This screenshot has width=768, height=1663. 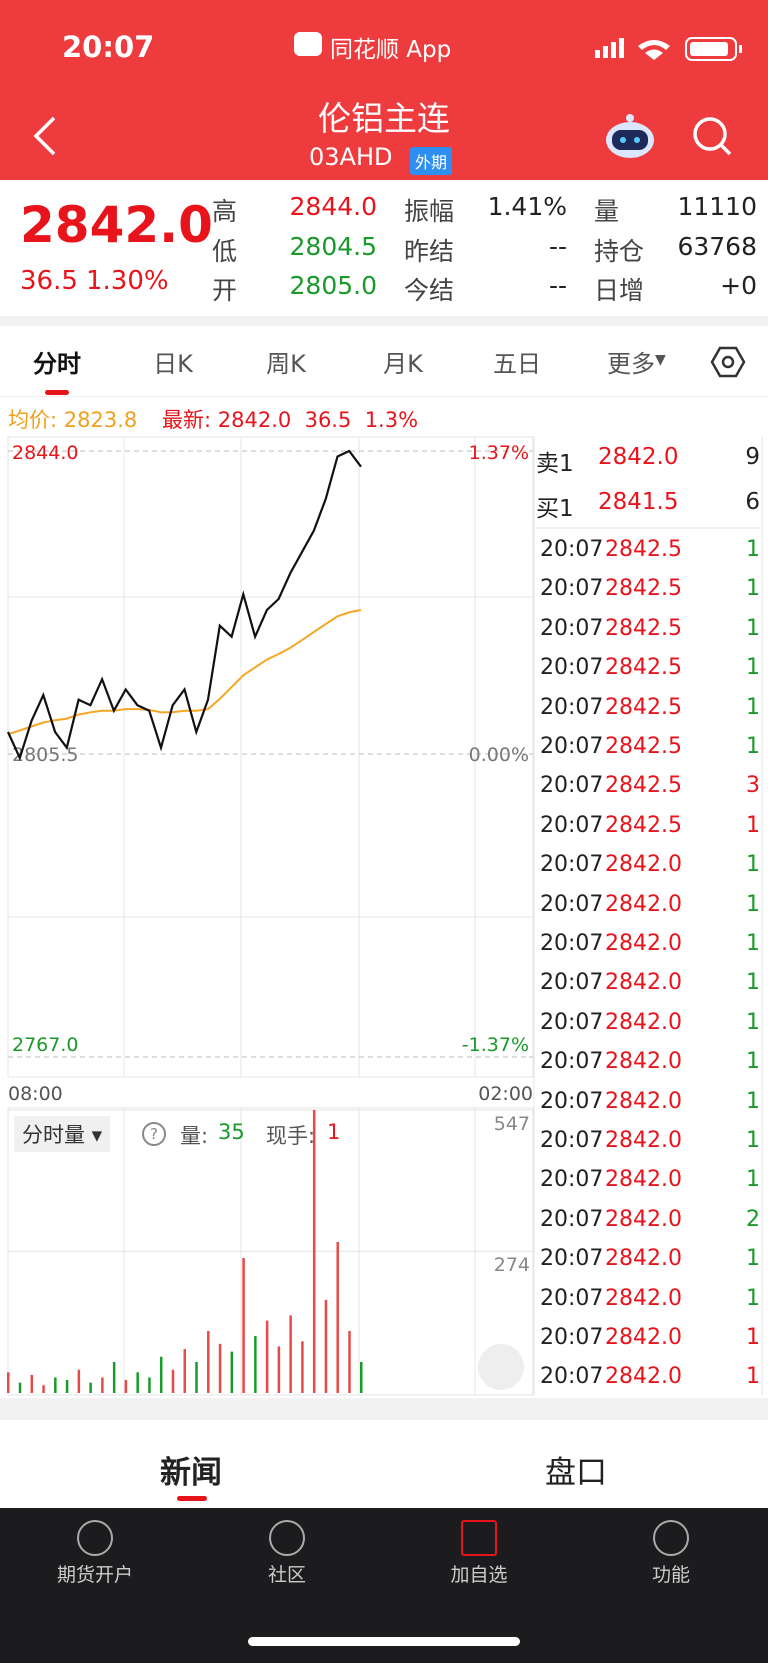 I want to click on volume-selector: 分时量 ▾, so click(x=62, y=1134).